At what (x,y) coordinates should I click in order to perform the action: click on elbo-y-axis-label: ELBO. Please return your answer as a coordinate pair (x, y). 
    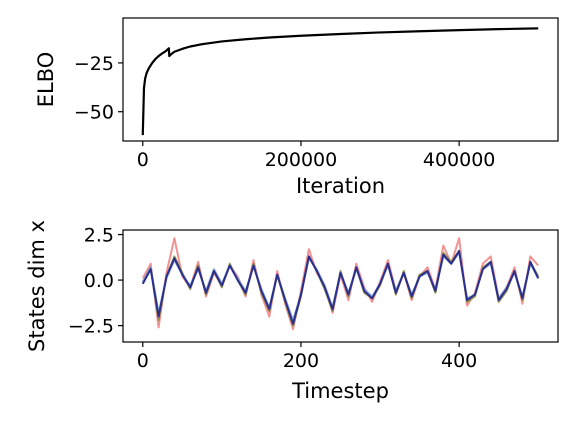
    Looking at the image, I should click on (46, 80).